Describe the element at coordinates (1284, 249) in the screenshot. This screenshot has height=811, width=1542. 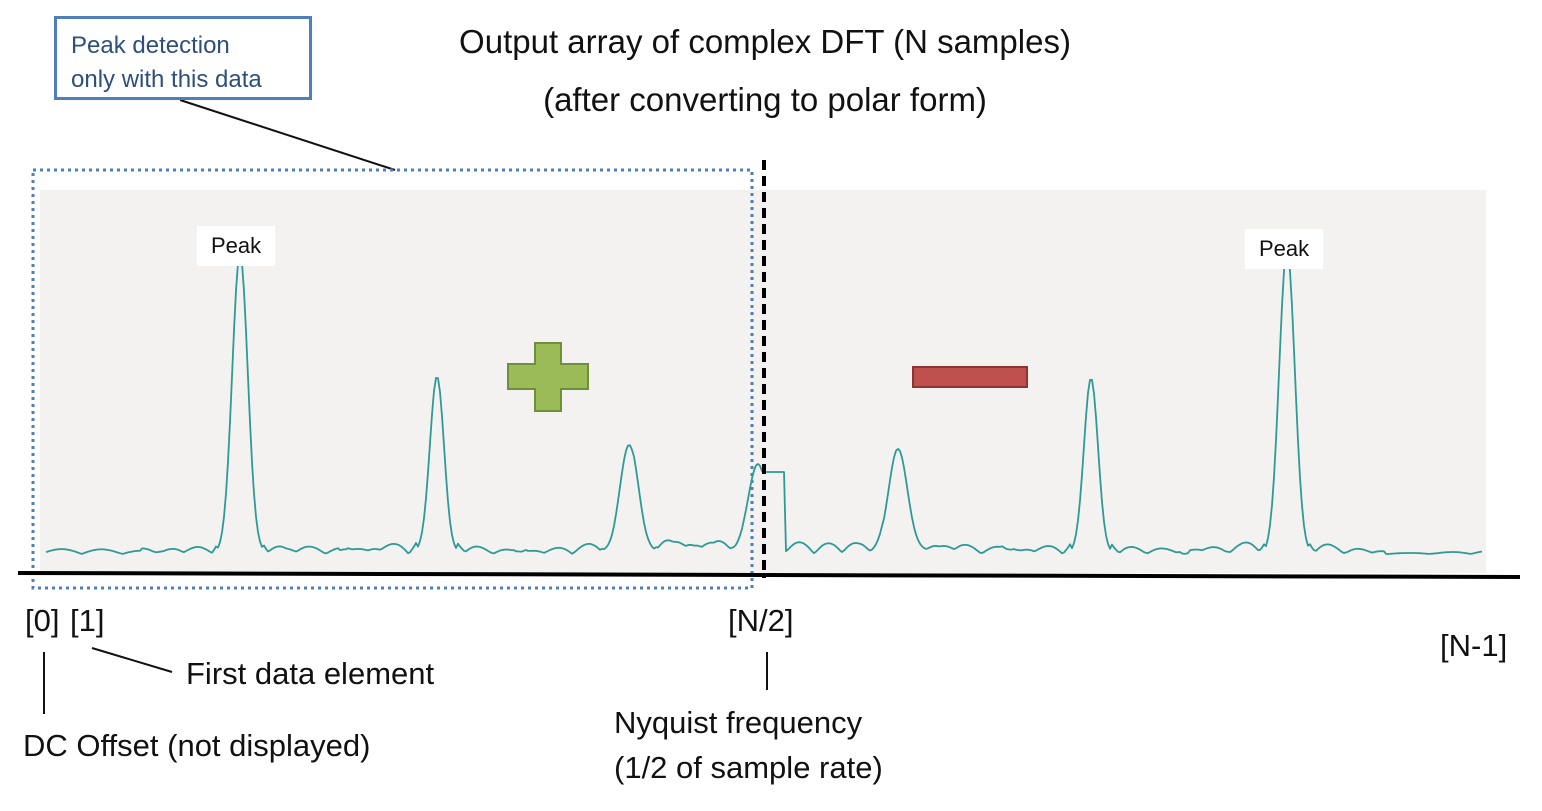
I see `peak-label-right: Peak` at that location.